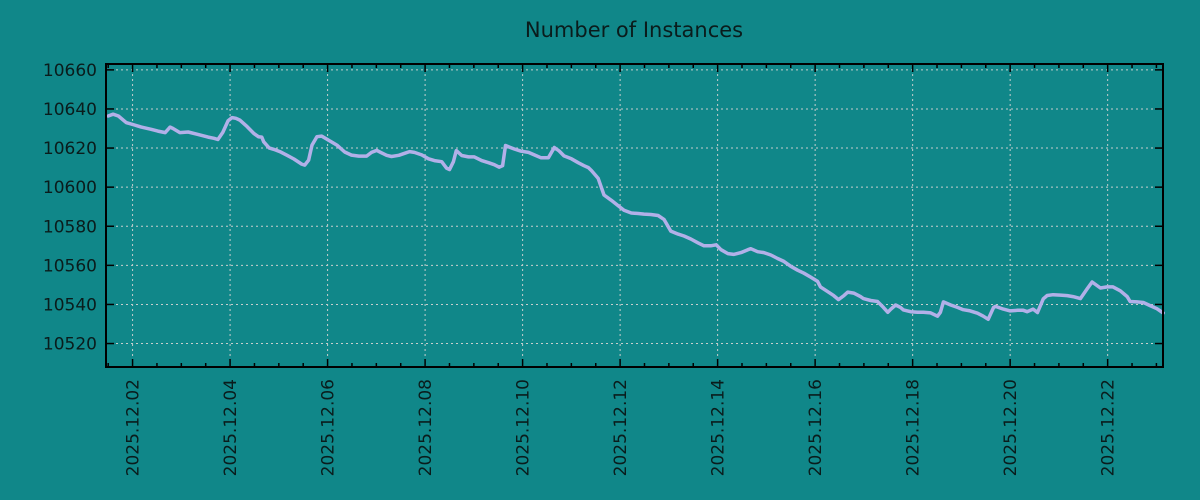  I want to click on x-tick-label: 2025.12.14, so click(719, 427).